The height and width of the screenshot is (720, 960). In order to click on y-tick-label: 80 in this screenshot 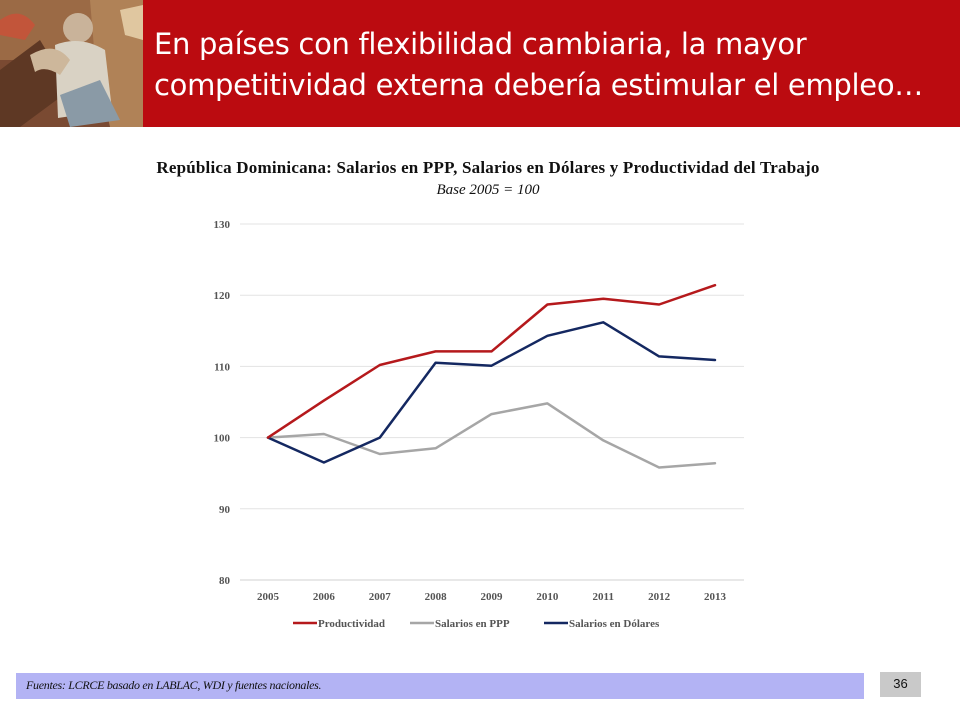, I will do `click(225, 581)`.